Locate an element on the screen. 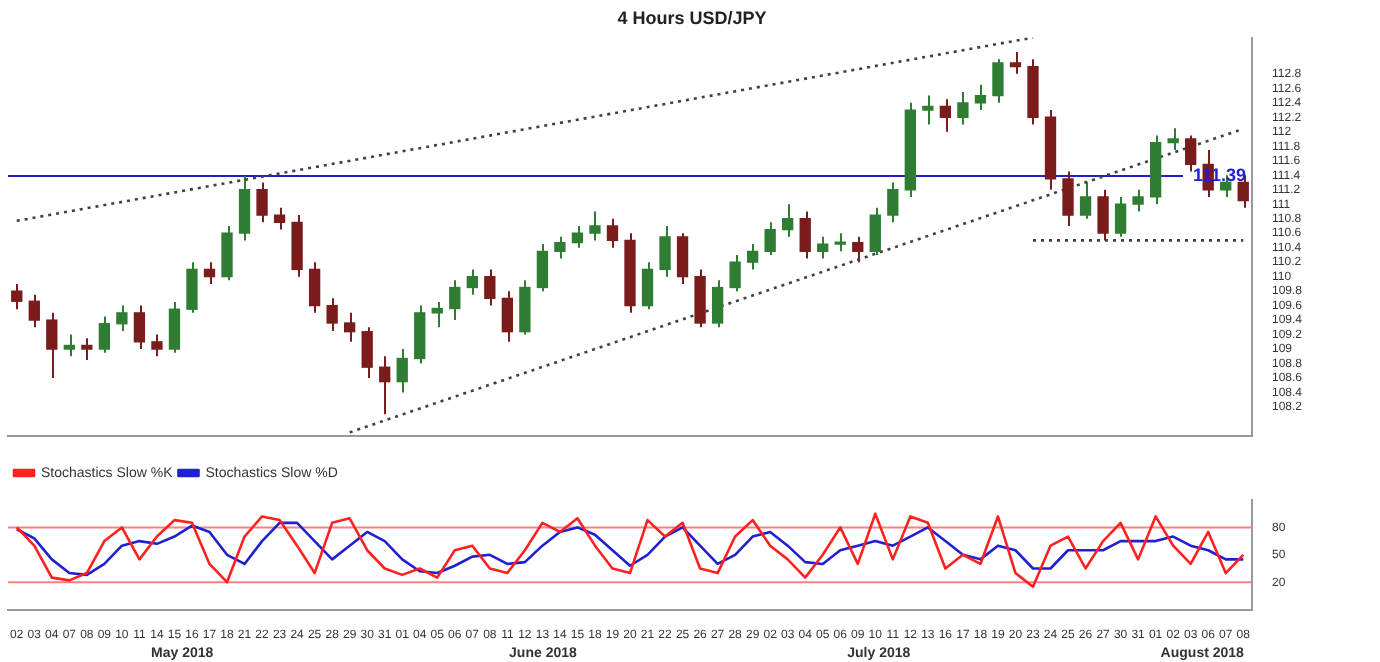 This screenshot has width=1380, height=662. chart-title: 4 Hours USD/JPY is located at coordinates (692, 17).